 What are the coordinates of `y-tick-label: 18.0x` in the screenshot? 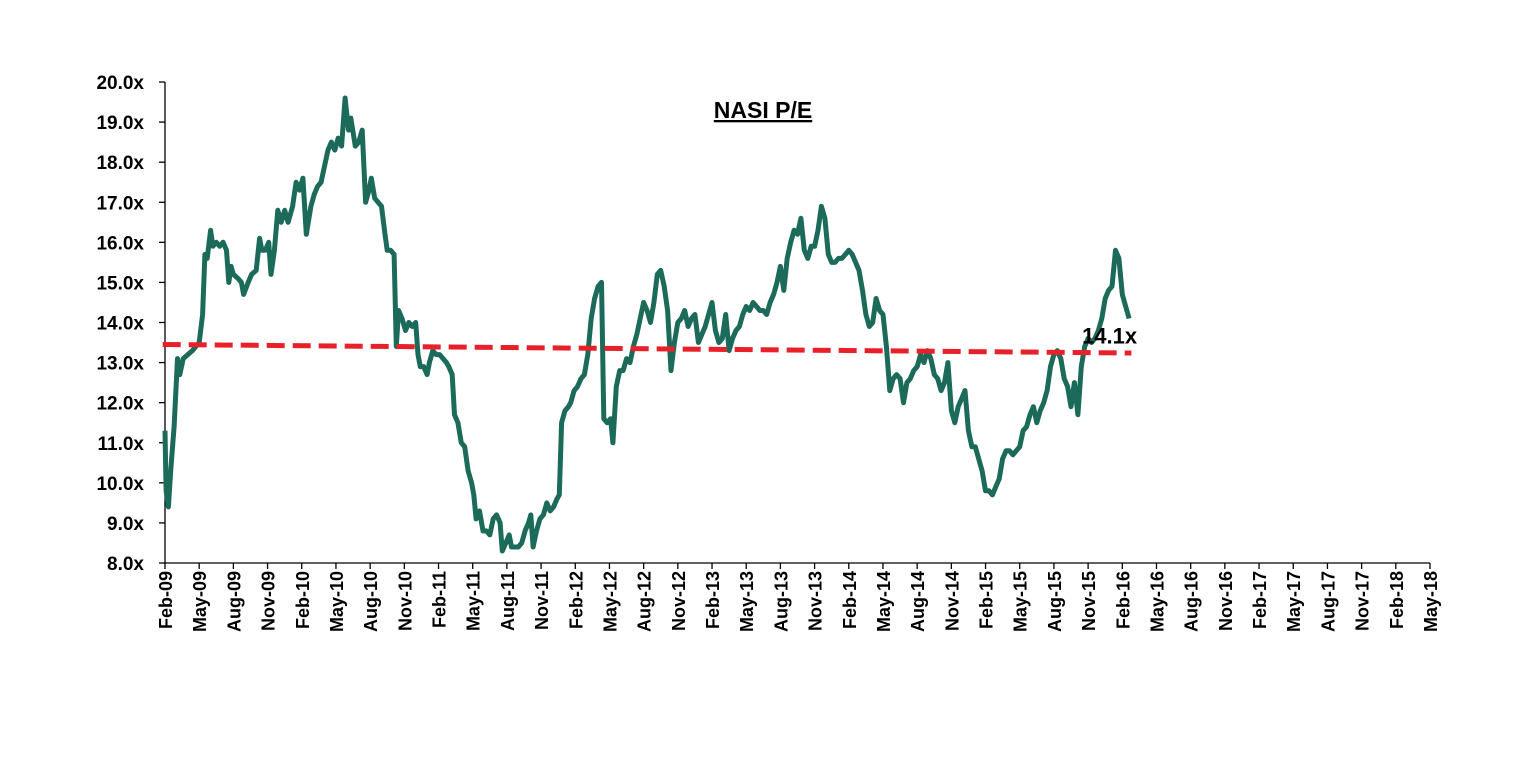 It's located at (120, 163).